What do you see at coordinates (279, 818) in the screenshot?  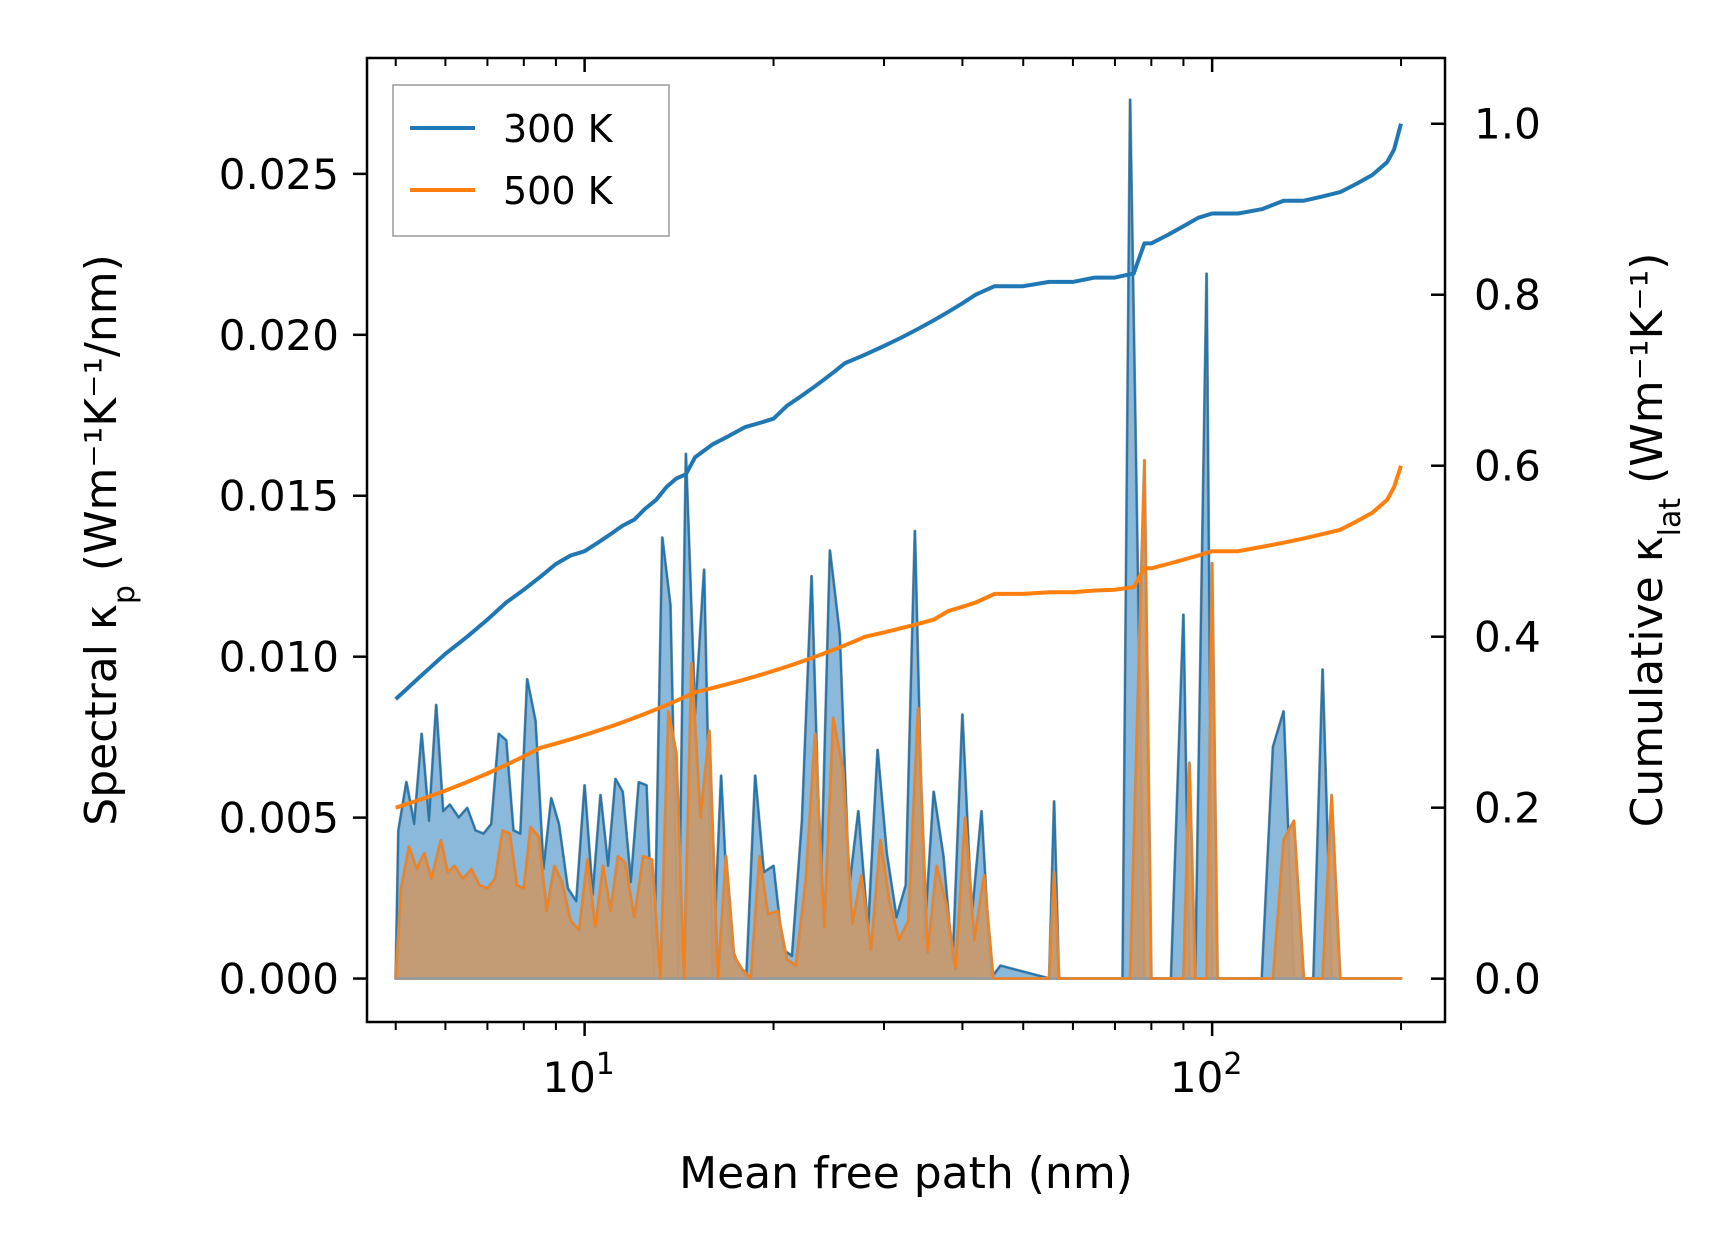 I see `y-left-tick-label: 0.005` at bounding box center [279, 818].